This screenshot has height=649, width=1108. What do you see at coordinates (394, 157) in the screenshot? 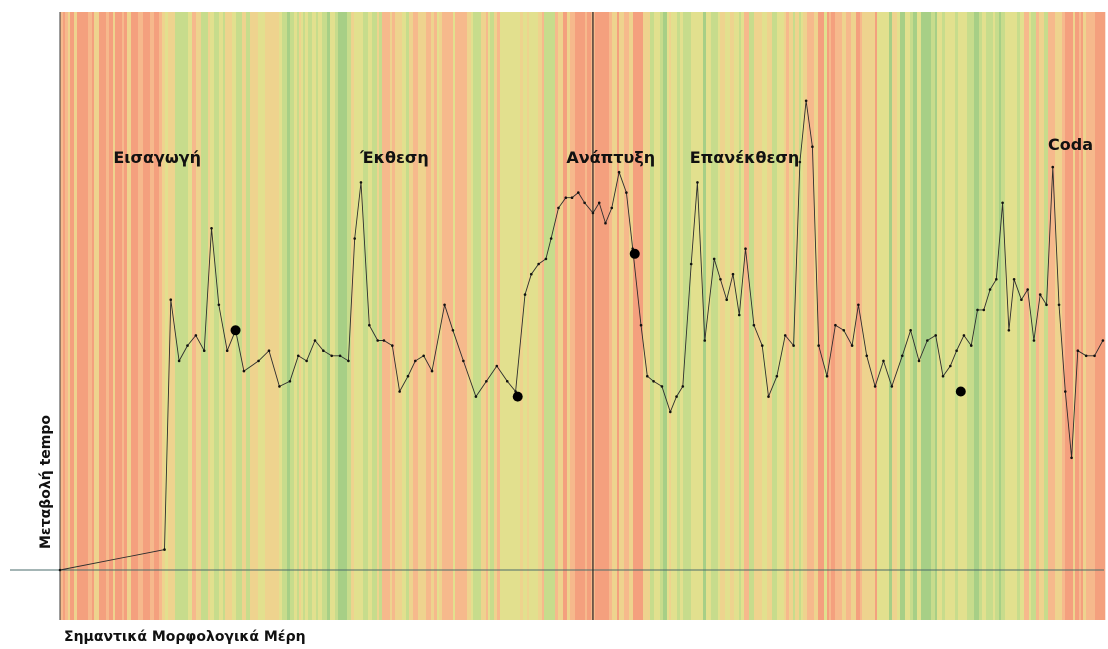
I see `section-label: Έκθεση` at bounding box center [394, 157].